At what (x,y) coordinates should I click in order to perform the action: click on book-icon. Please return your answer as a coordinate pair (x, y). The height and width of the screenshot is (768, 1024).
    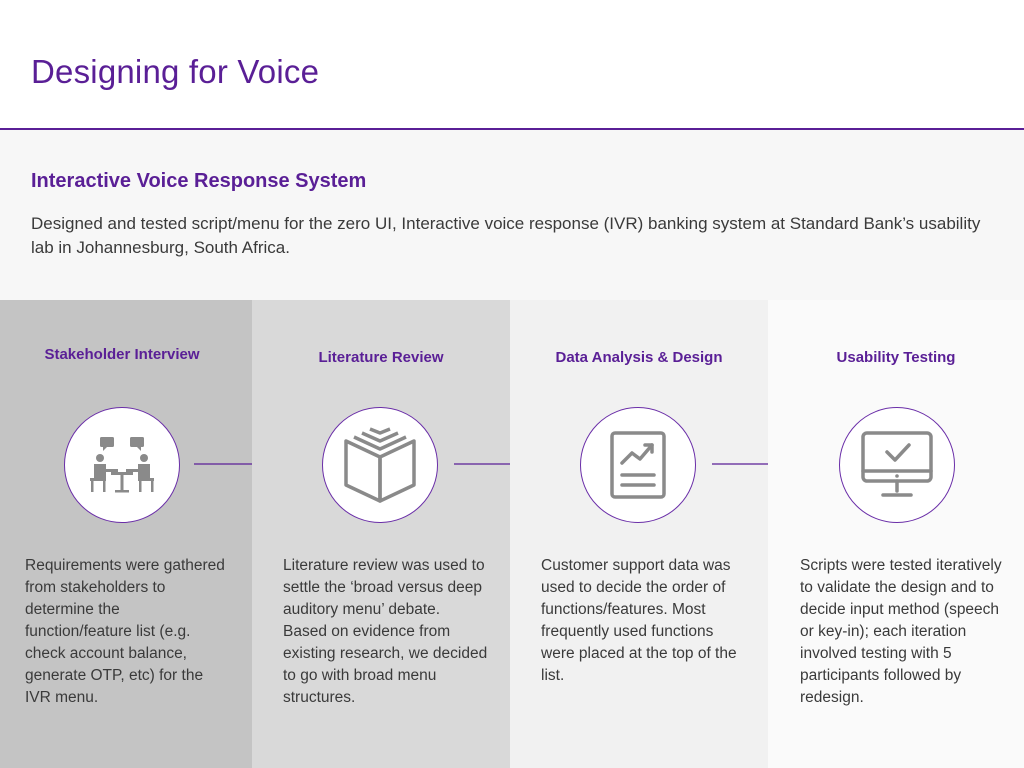
    Looking at the image, I should click on (380, 465).